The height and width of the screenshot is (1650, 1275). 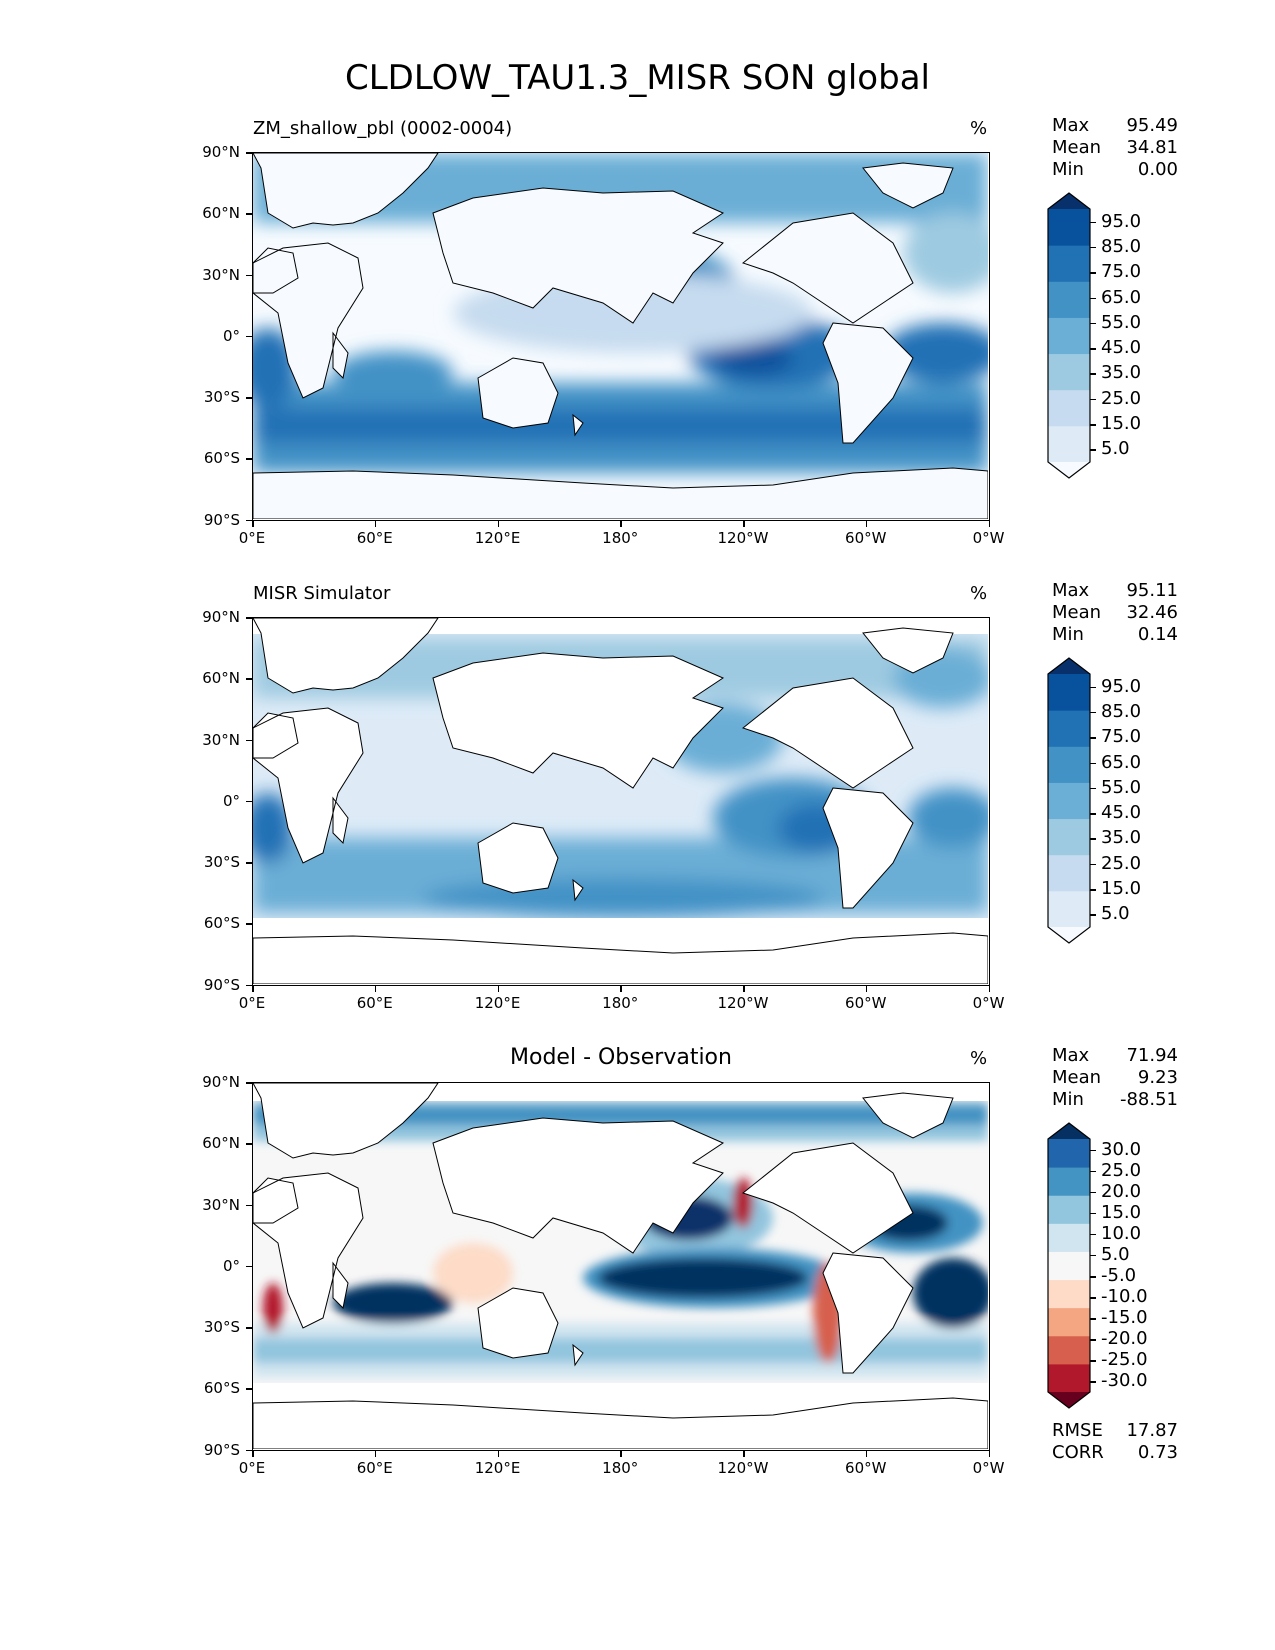 I want to click on stats-panel-1: Max 95.49 Mean 34.81 Min 0.00, so click(x=1115, y=148).